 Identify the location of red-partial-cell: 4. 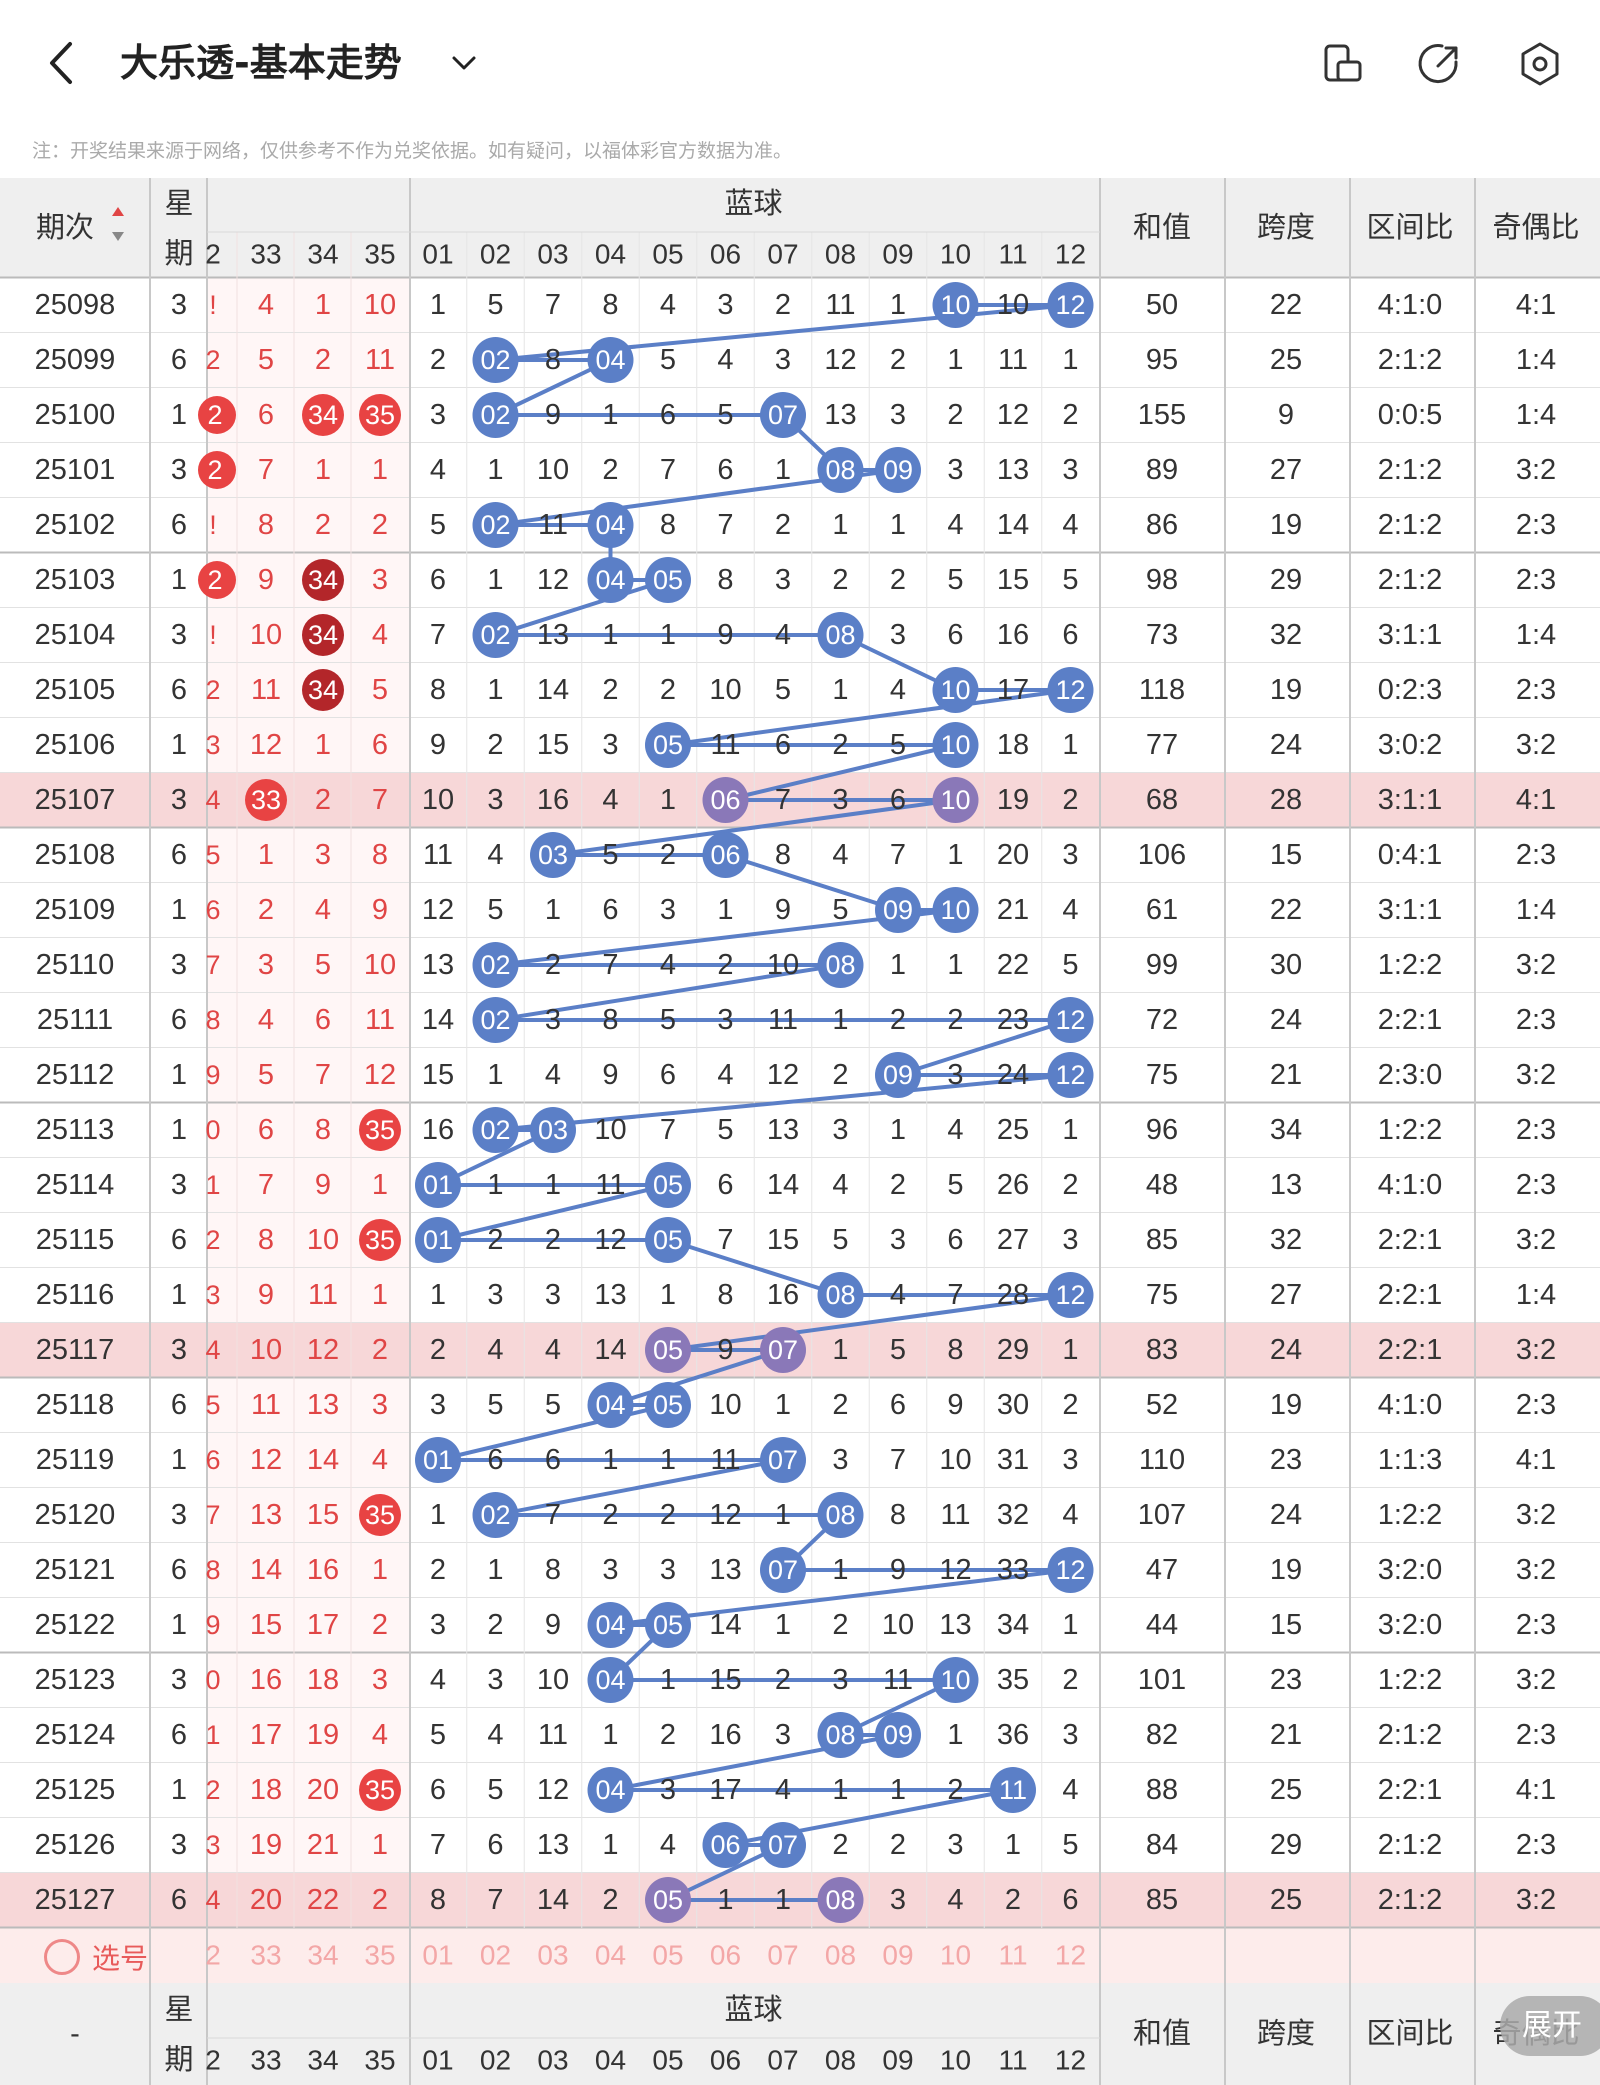
(212, 1350).